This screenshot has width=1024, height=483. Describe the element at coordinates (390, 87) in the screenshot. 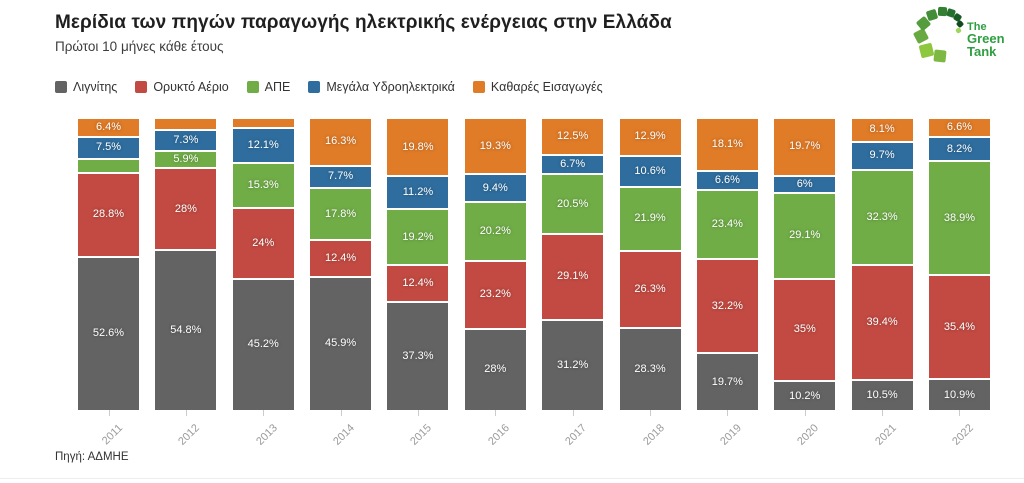

I see `legend-label: Μεγάλα Υδροηλεκτρικά` at that location.